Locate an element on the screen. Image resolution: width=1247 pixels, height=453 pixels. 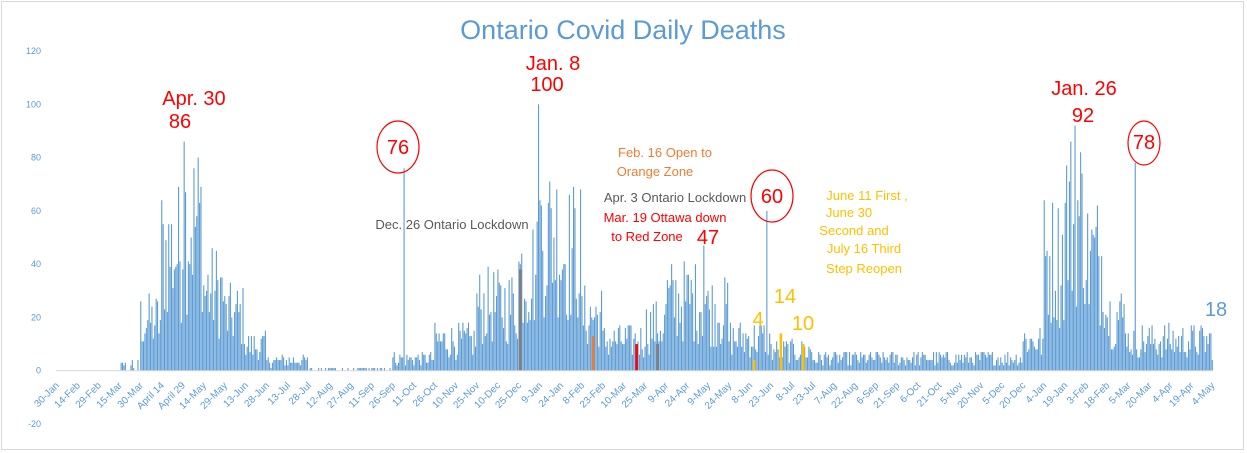
annotation-circle is located at coordinates (398, 147).